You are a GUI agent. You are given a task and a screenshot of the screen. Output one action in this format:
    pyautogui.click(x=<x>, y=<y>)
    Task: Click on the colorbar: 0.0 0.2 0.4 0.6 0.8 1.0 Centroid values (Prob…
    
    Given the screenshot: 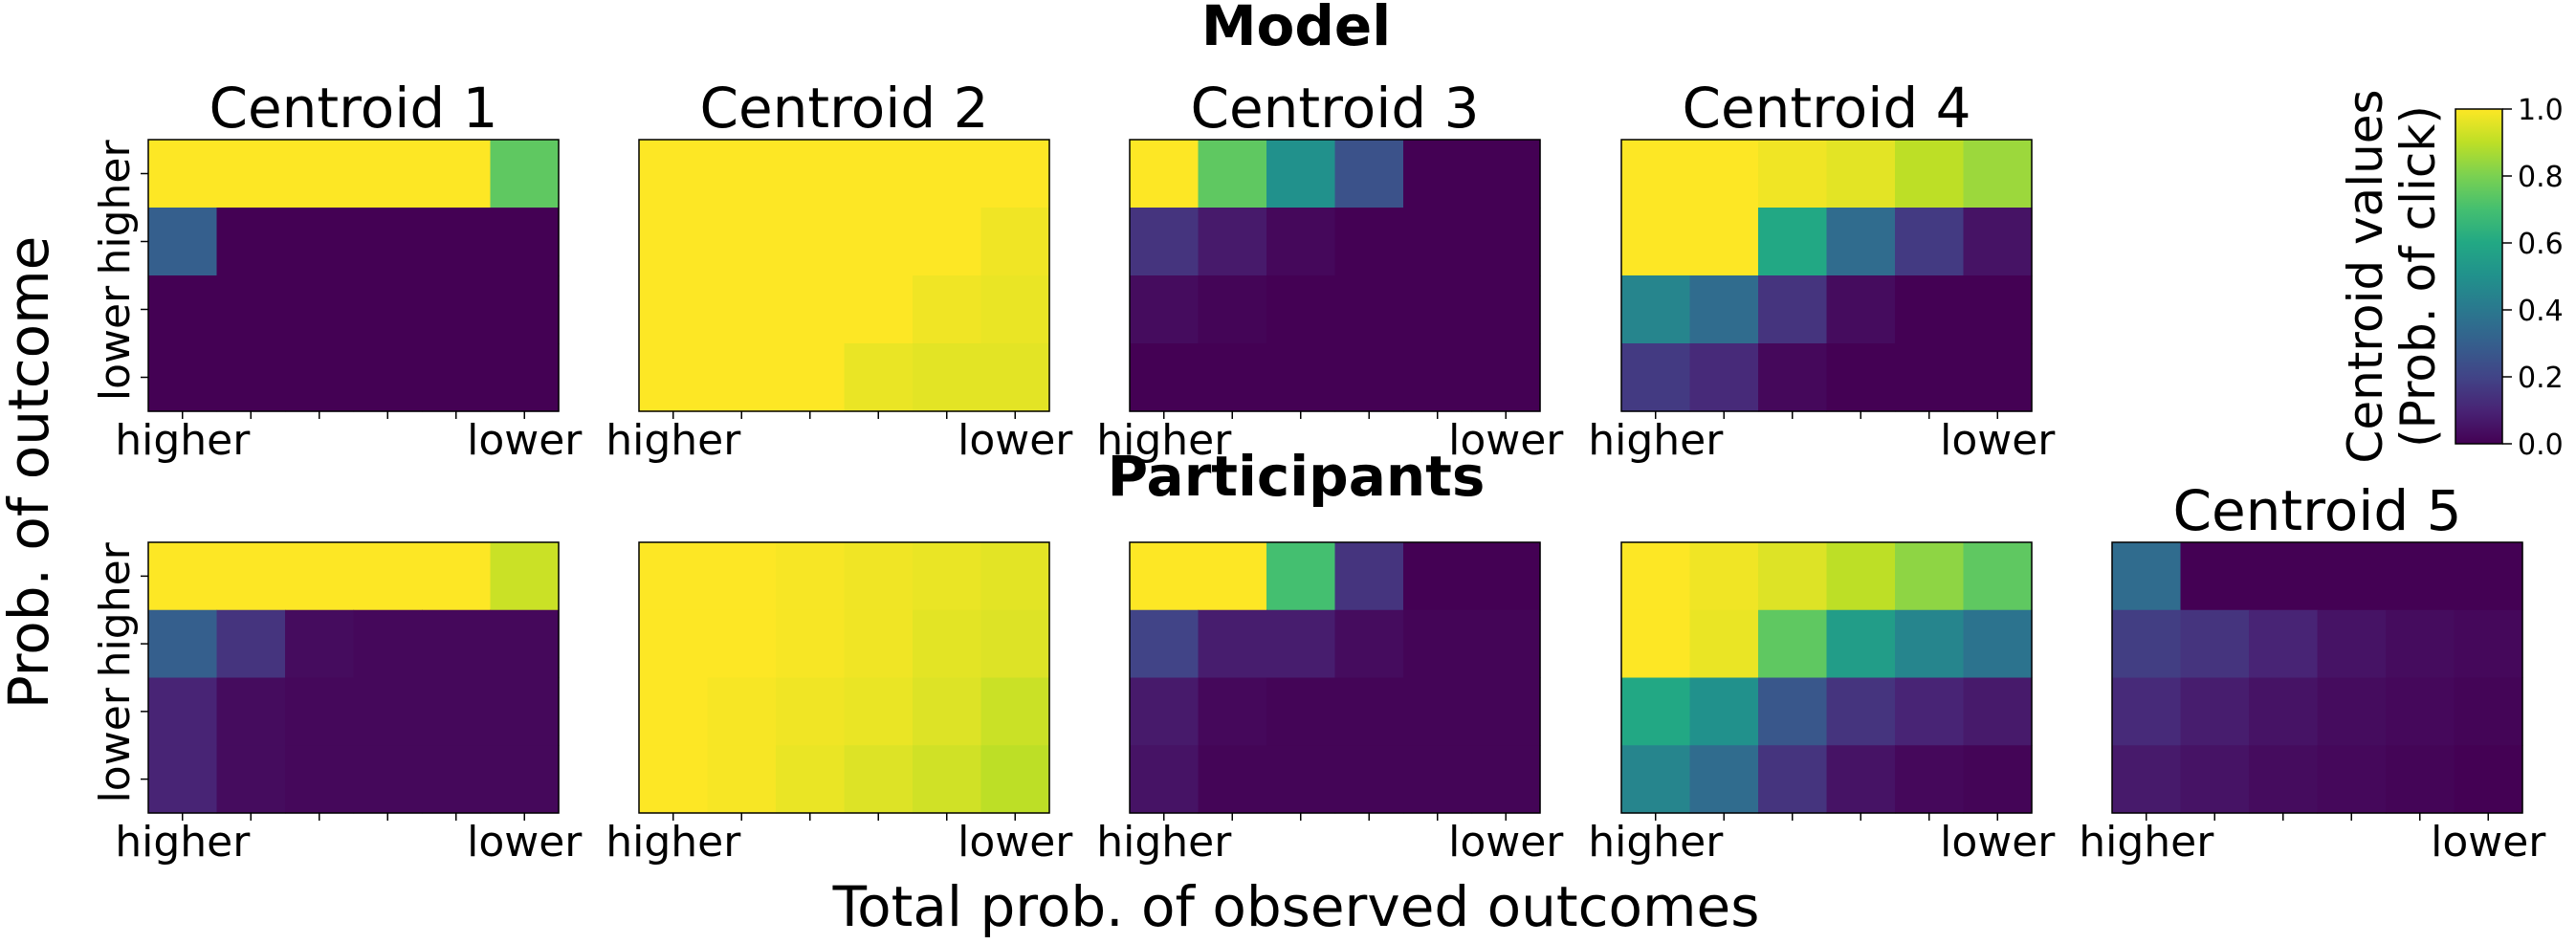 What is the action you would take?
    pyautogui.click(x=2451, y=276)
    